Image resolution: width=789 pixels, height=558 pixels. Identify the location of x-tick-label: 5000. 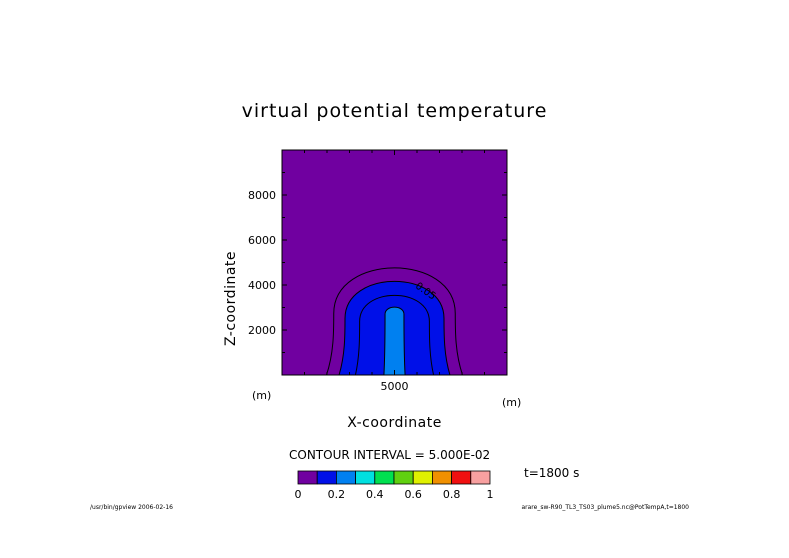
(395, 386).